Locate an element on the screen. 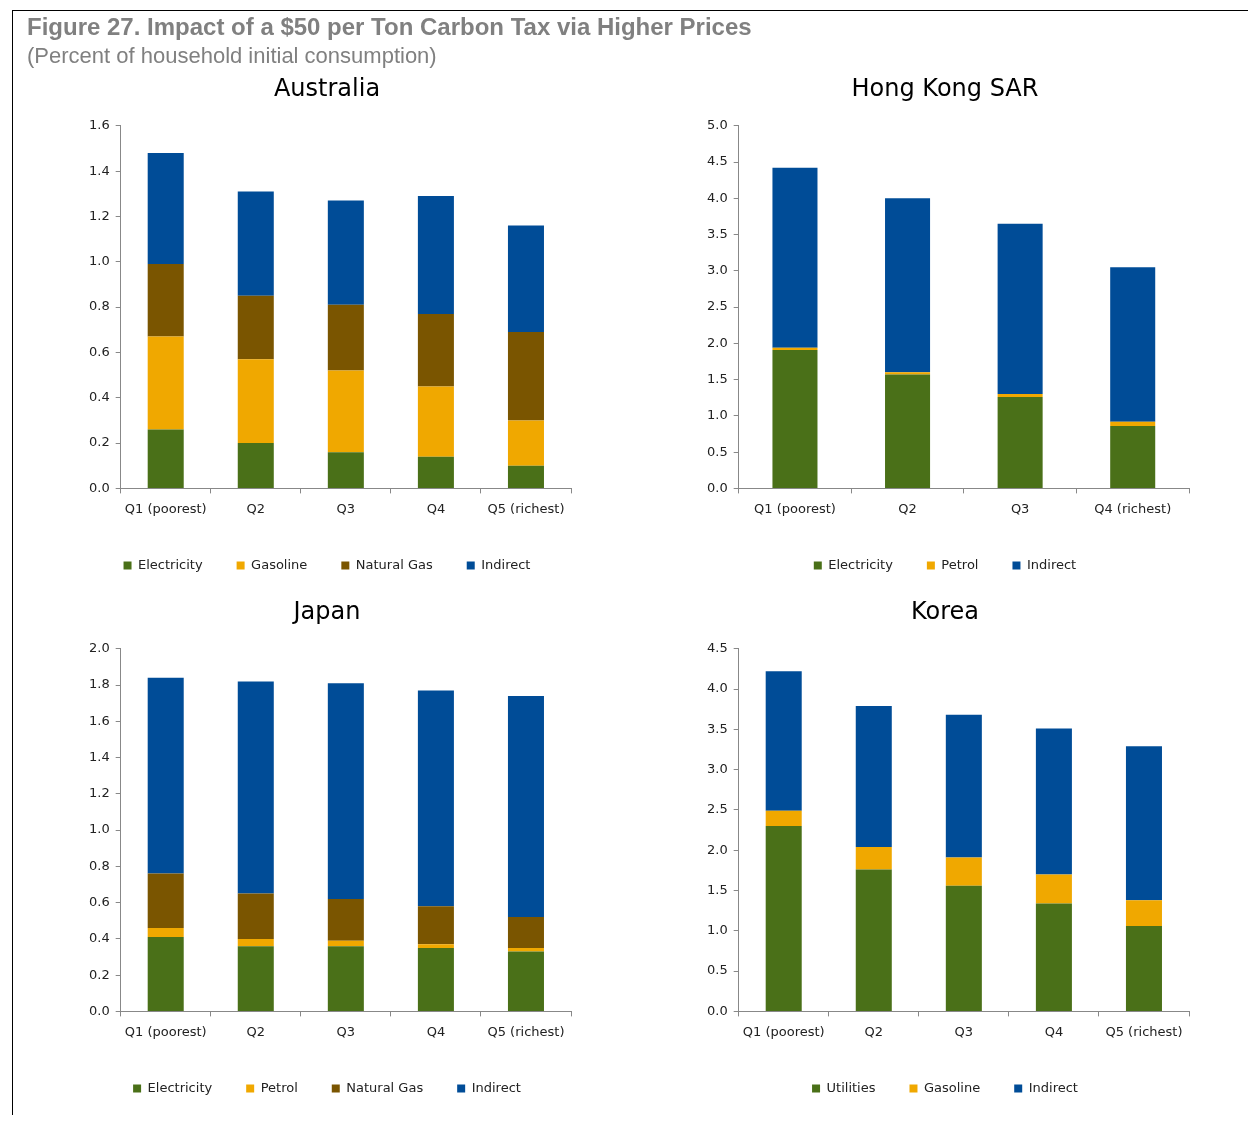 The width and height of the screenshot is (1248, 1122). x-tick-label: Q4 (richest) is located at coordinates (1133, 508).